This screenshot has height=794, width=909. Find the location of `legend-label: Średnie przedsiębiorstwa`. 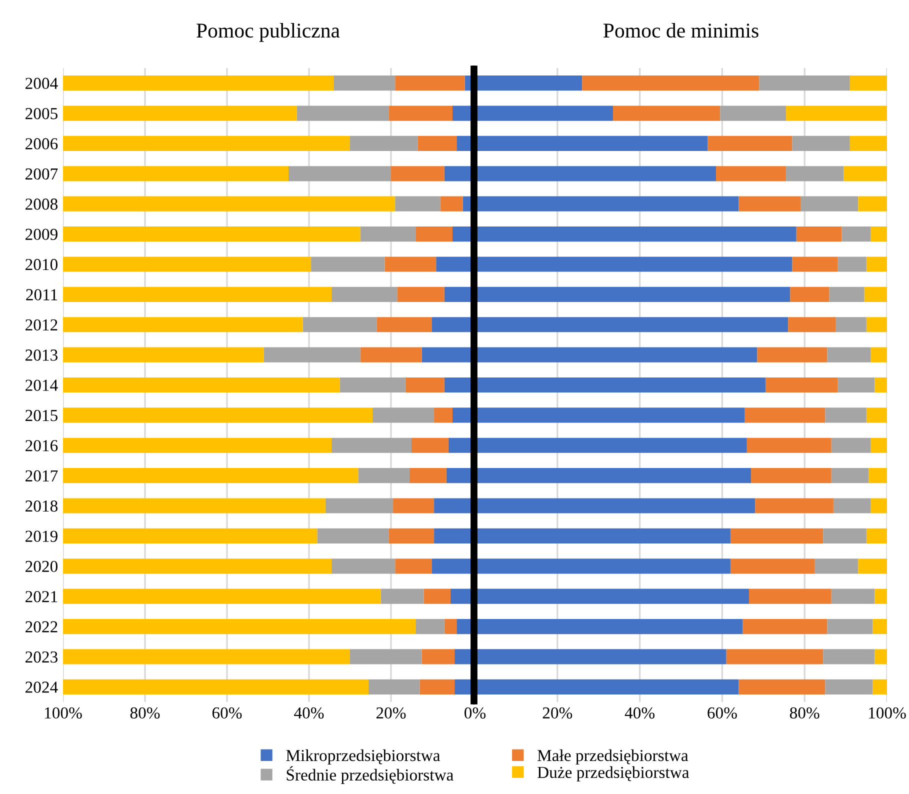

legend-label: Średnie przedsiębiorstwa is located at coordinates (370, 775).